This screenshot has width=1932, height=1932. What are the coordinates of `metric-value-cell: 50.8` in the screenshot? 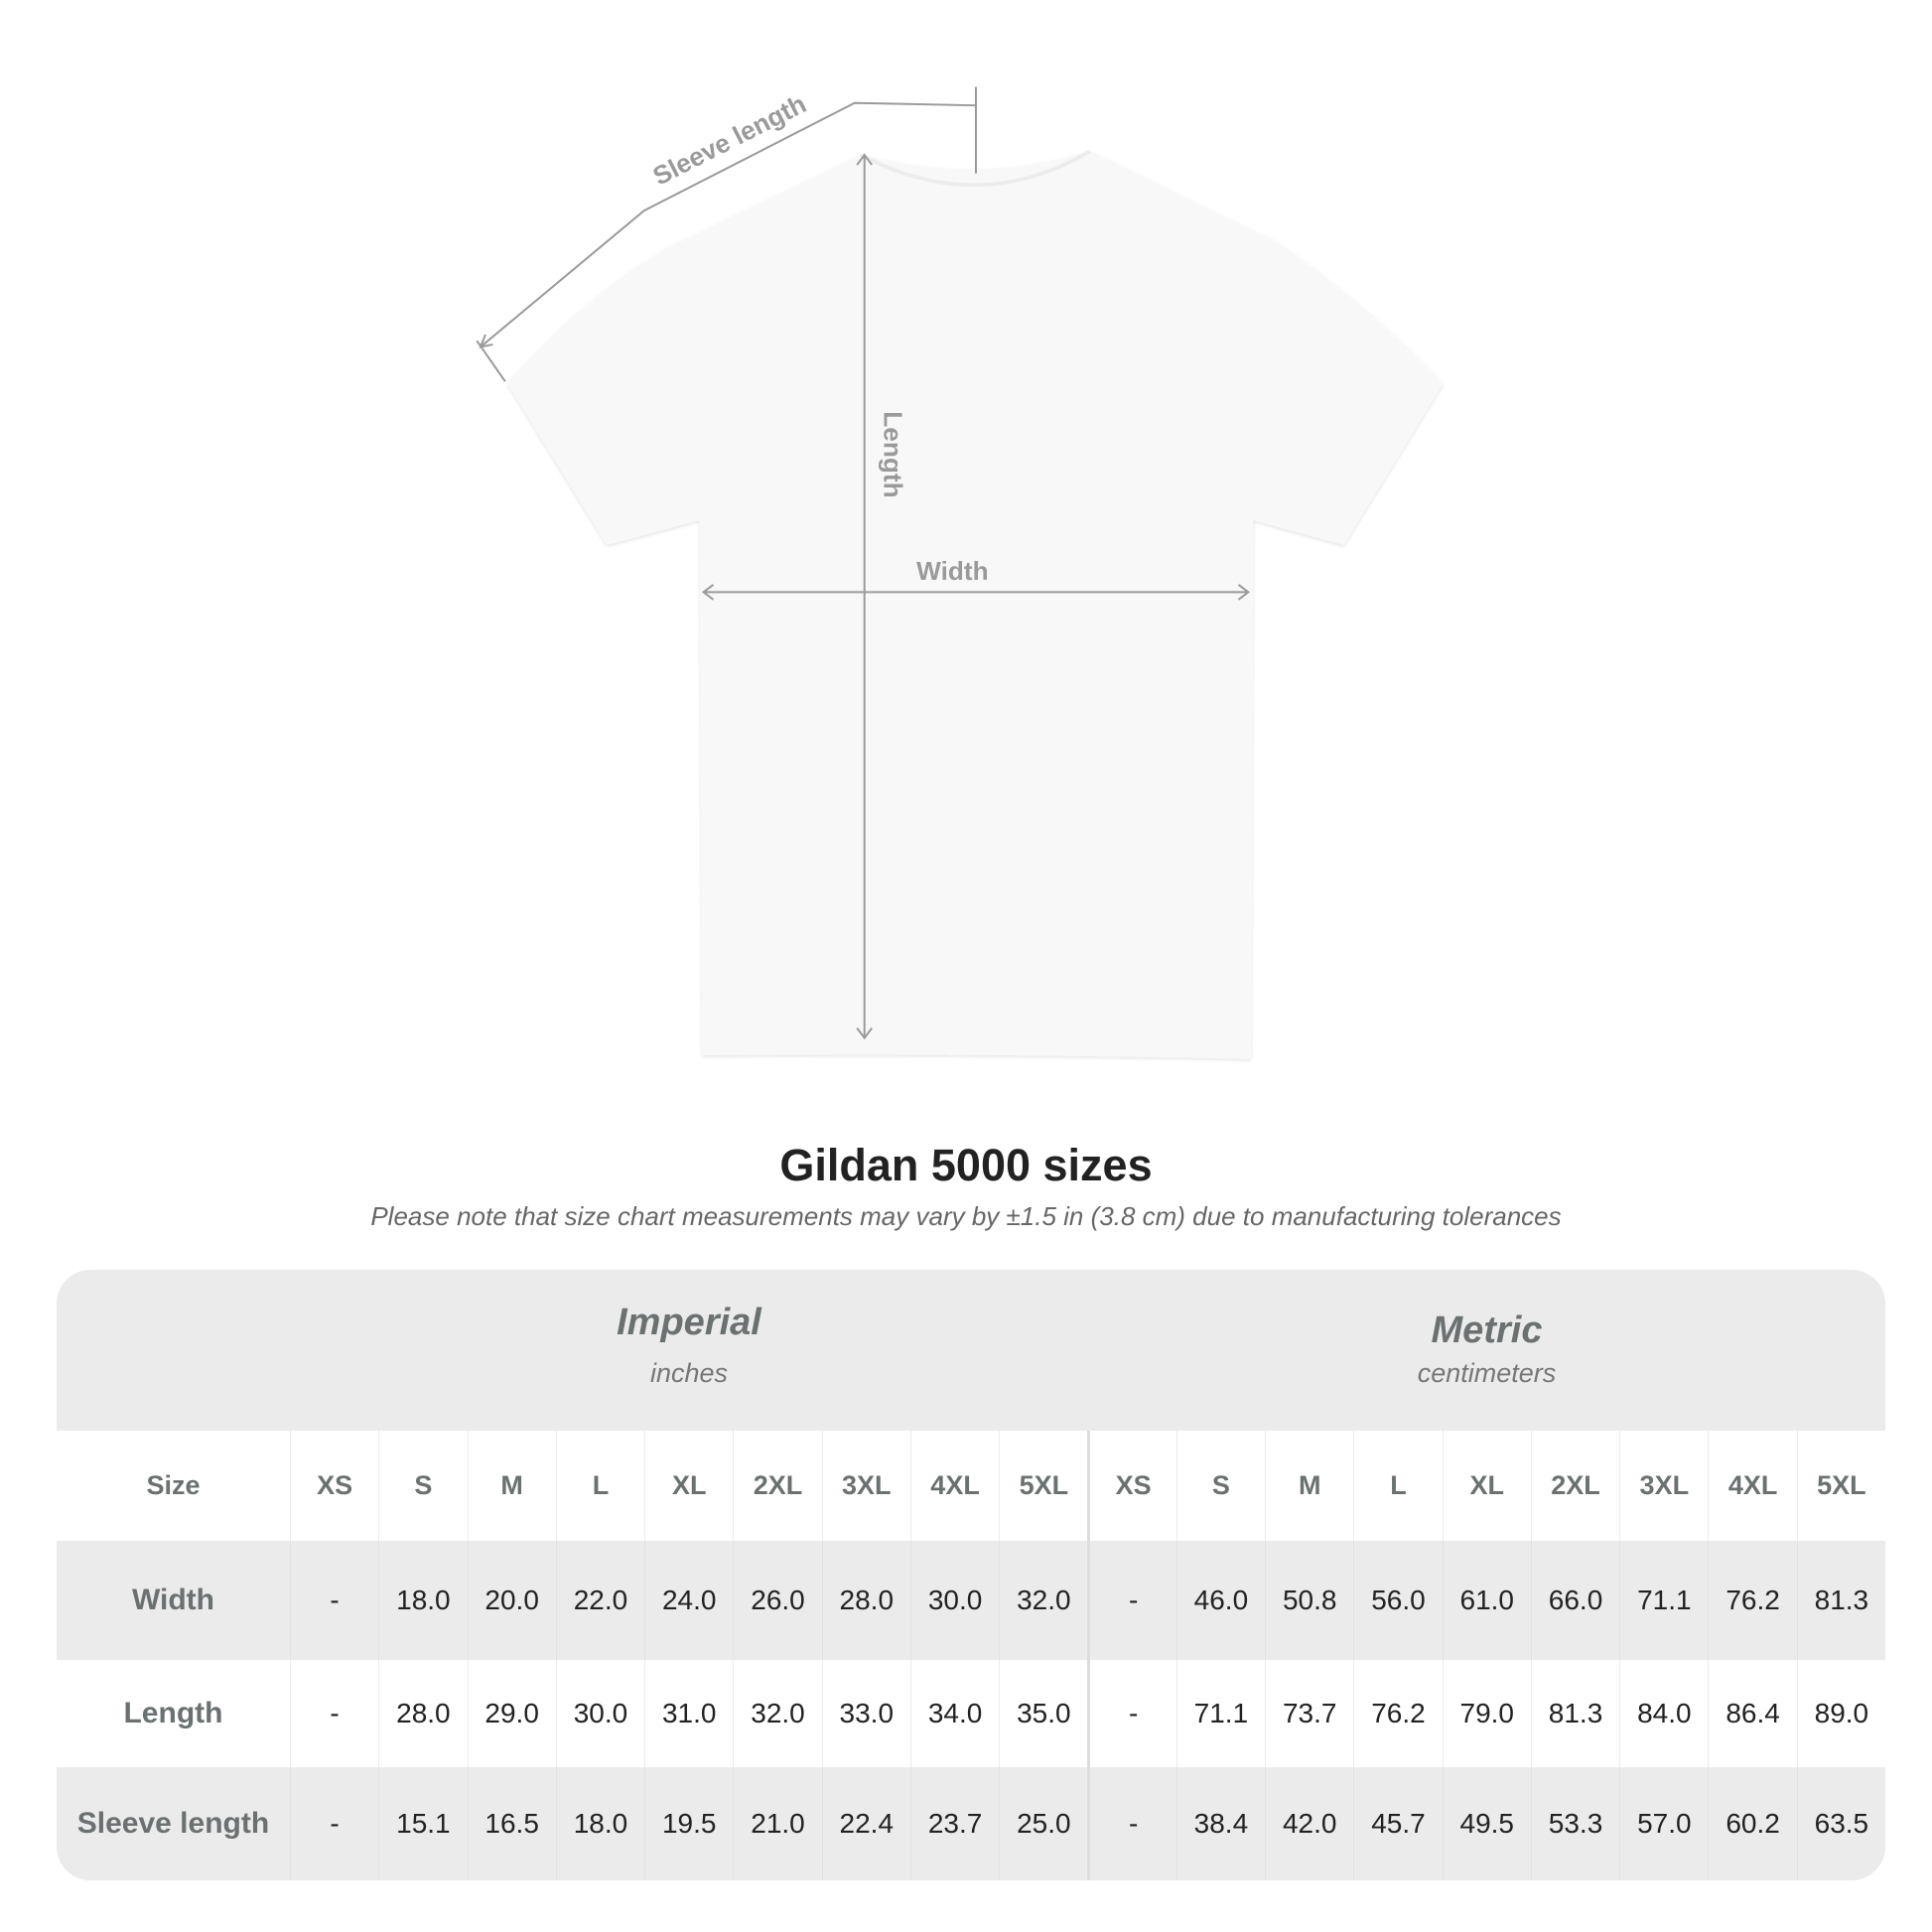 It's located at (1309, 1600).